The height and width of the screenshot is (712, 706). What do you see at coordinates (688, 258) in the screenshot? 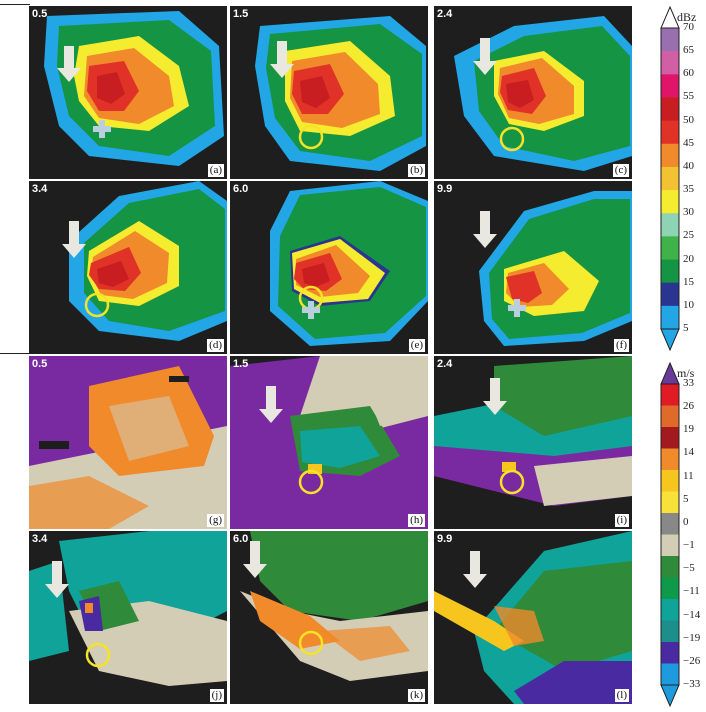
I see `colorbar-tick-label: 20` at bounding box center [688, 258].